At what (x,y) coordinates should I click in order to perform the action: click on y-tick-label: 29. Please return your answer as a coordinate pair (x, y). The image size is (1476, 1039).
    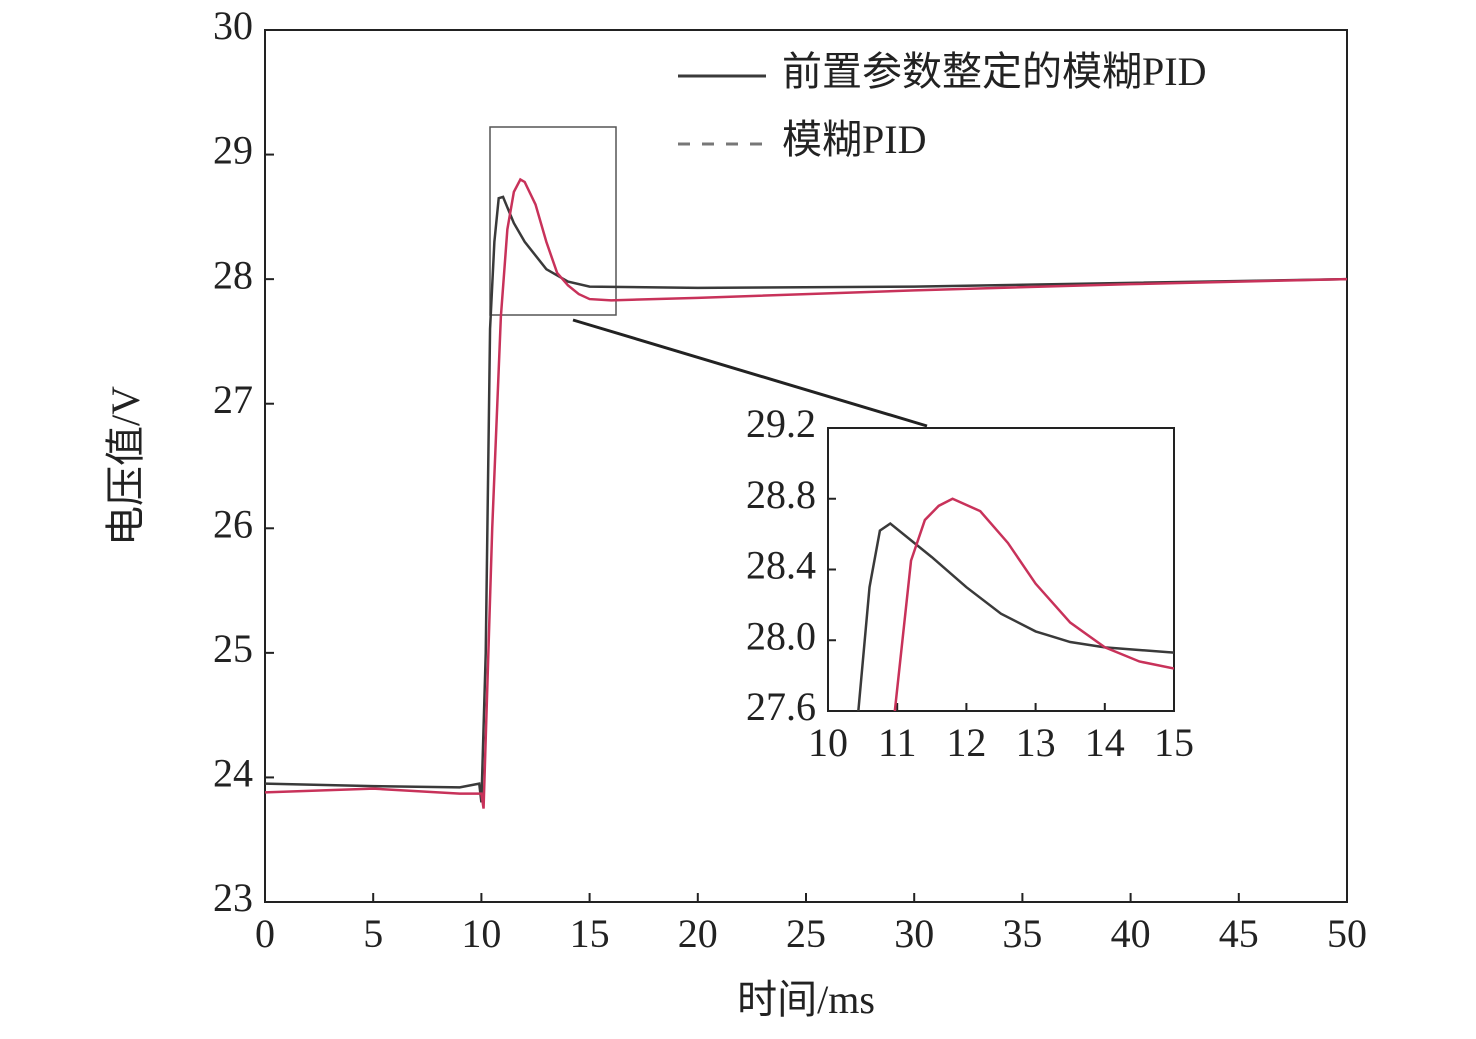
    Looking at the image, I should click on (233, 150).